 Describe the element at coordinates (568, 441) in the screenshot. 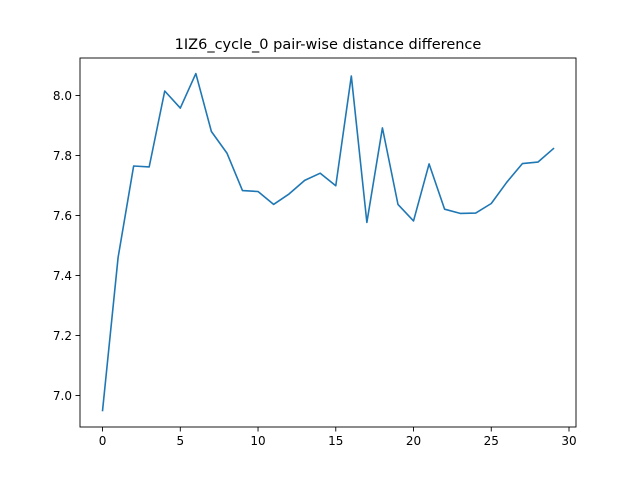

I see `x-tick-label: 30` at that location.